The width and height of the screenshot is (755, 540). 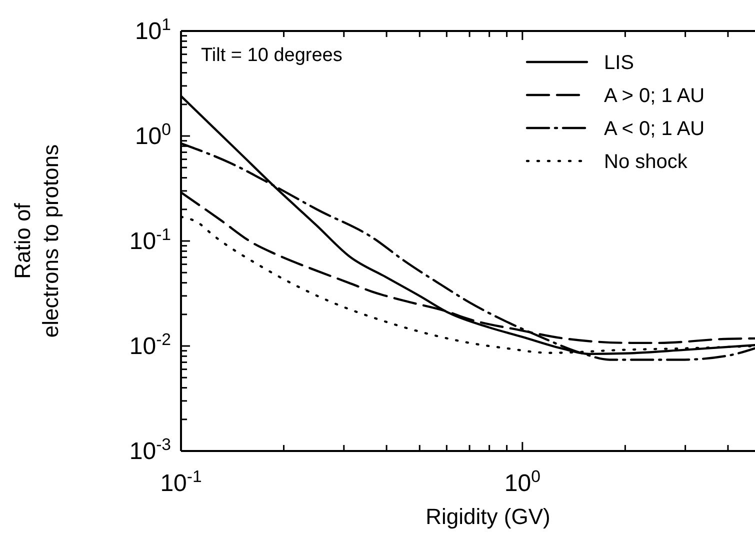 I want to click on y-tick-label: 10$^{1}$, so click(x=152, y=29).